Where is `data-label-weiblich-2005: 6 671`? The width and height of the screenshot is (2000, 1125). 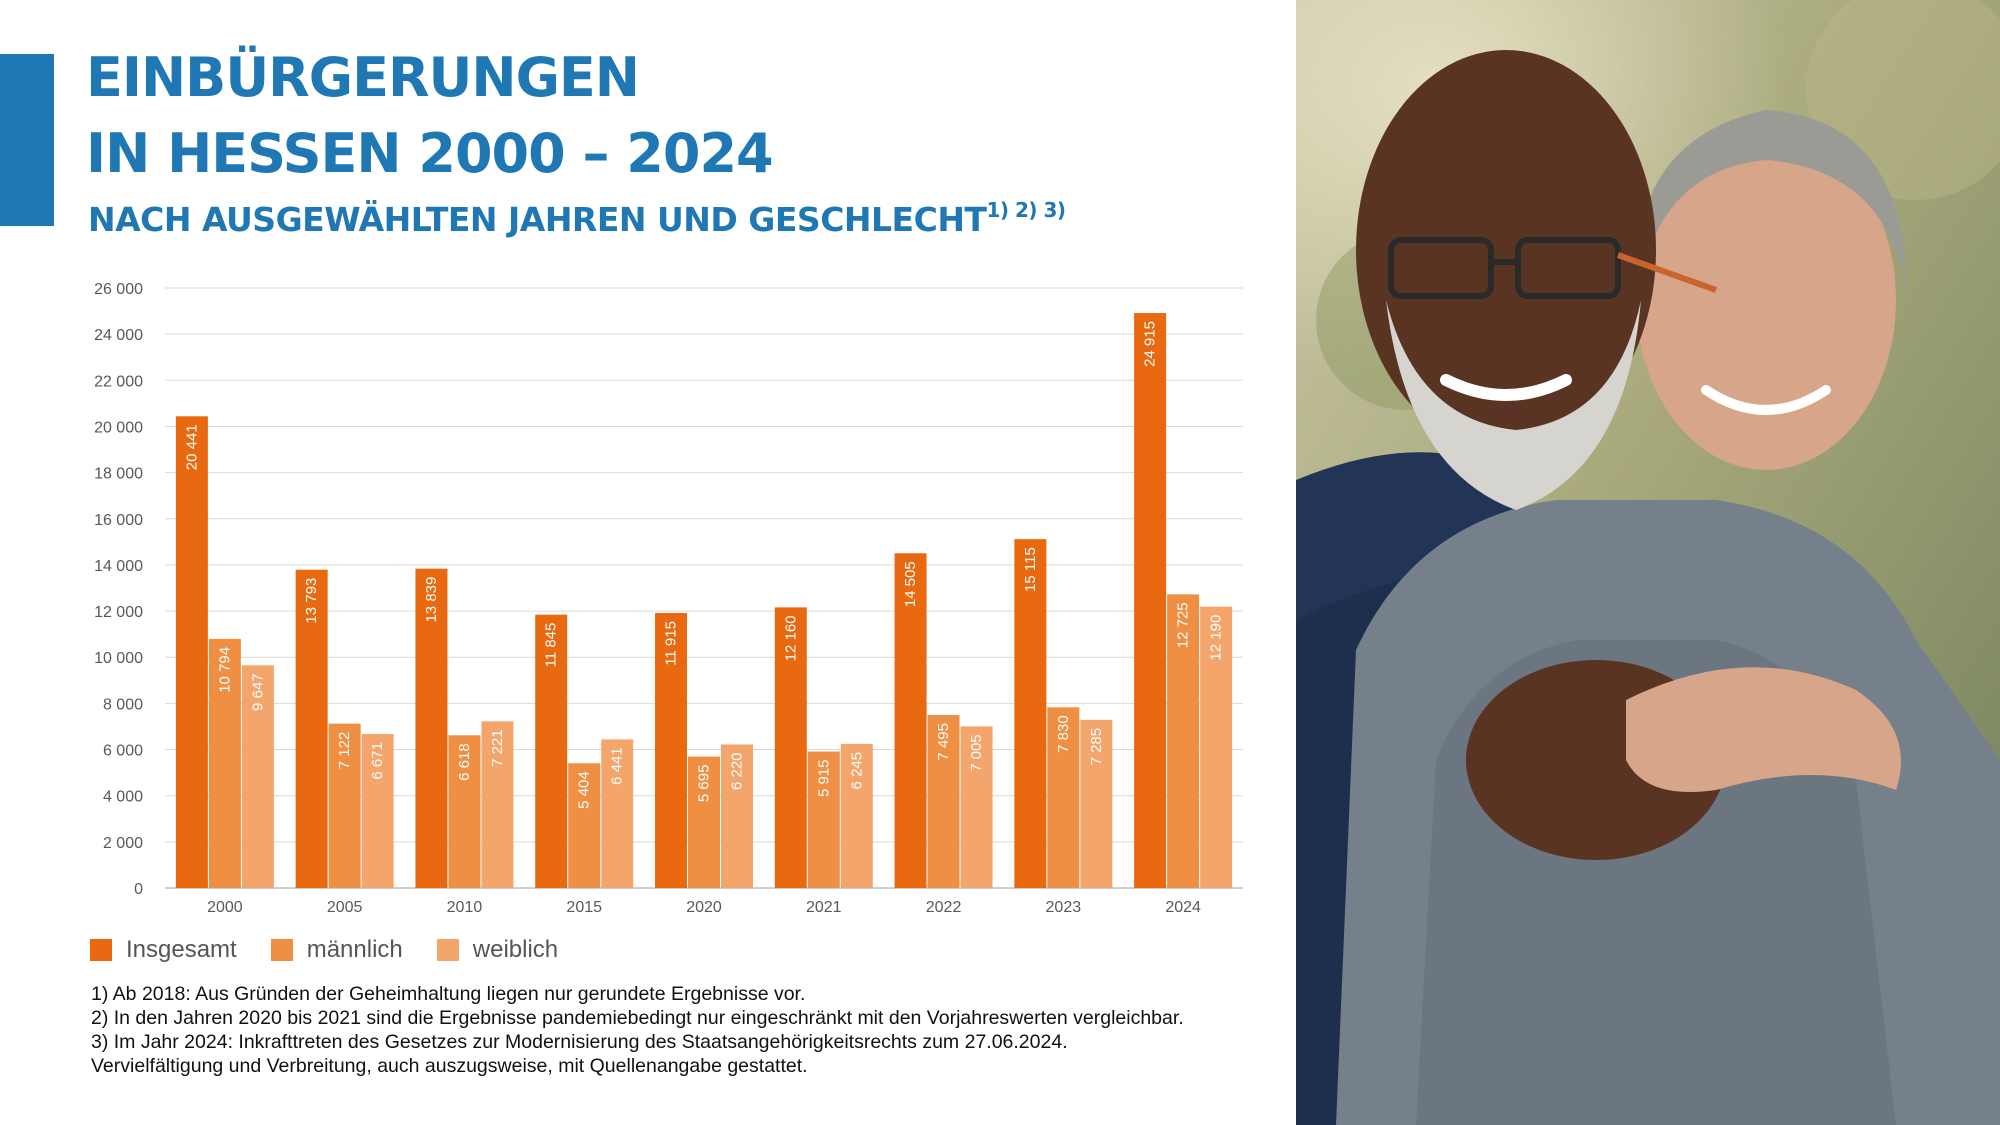 data-label-weiblich-2005: 6 671 is located at coordinates (377, 761).